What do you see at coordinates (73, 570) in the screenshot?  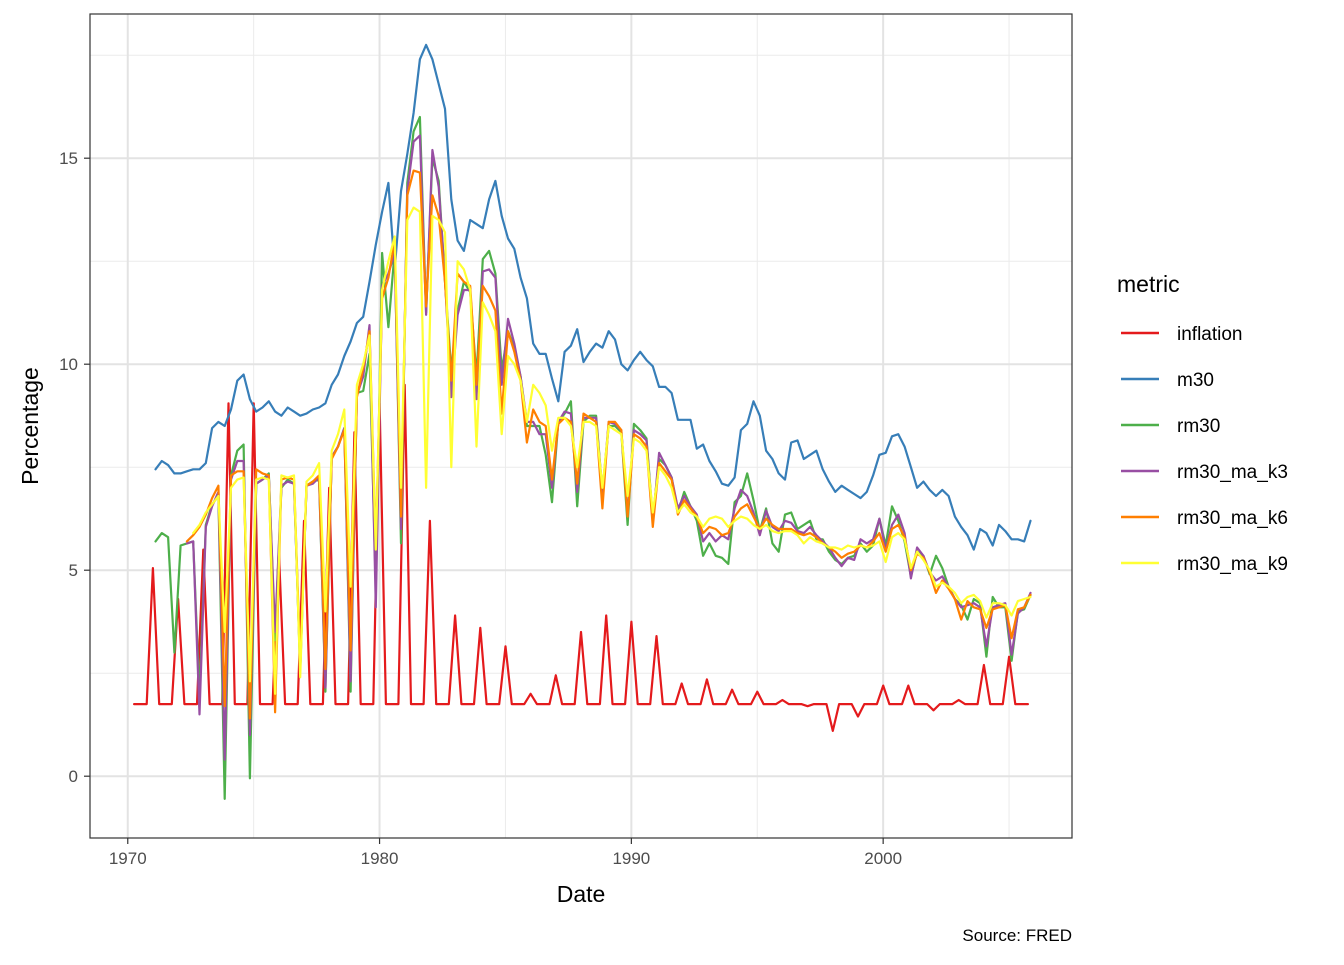 I see `y-tick-label: 5` at bounding box center [73, 570].